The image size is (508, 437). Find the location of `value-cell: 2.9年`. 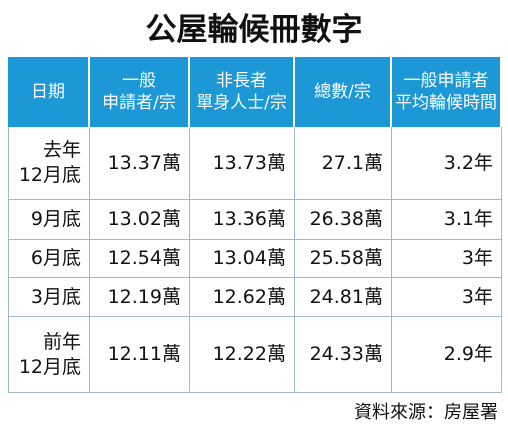

value-cell: 2.9年 is located at coordinates (447, 355).